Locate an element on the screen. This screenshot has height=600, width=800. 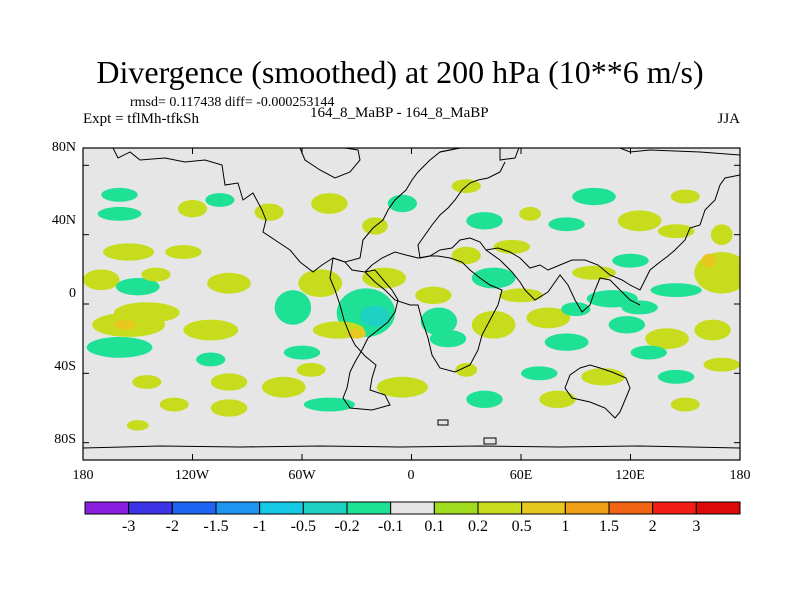
coastline-north-america is located at coordinates (286, 210).